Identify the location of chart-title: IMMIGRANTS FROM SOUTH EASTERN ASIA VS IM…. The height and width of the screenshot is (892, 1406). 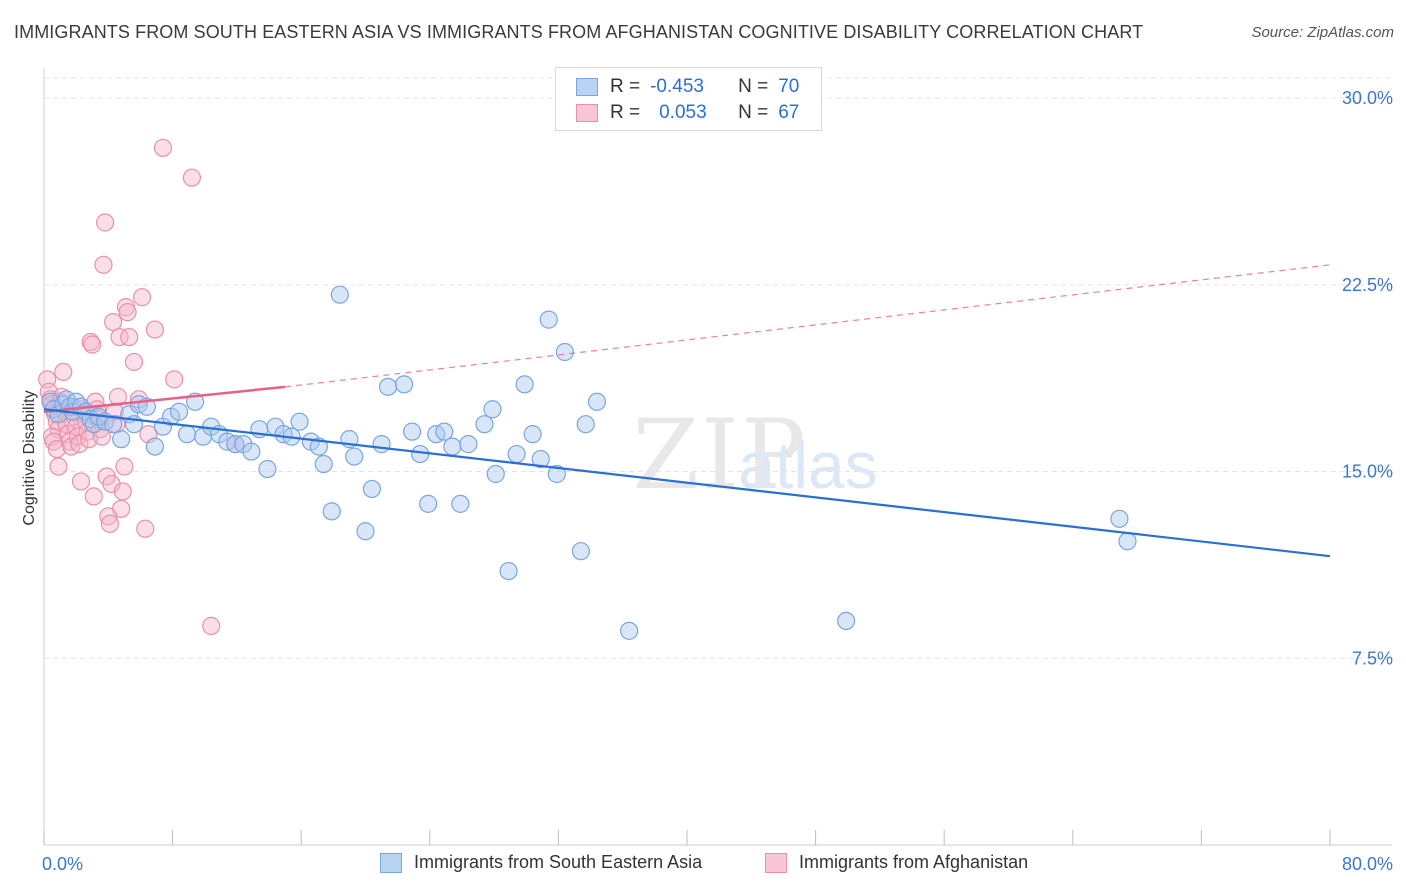
(579, 32).